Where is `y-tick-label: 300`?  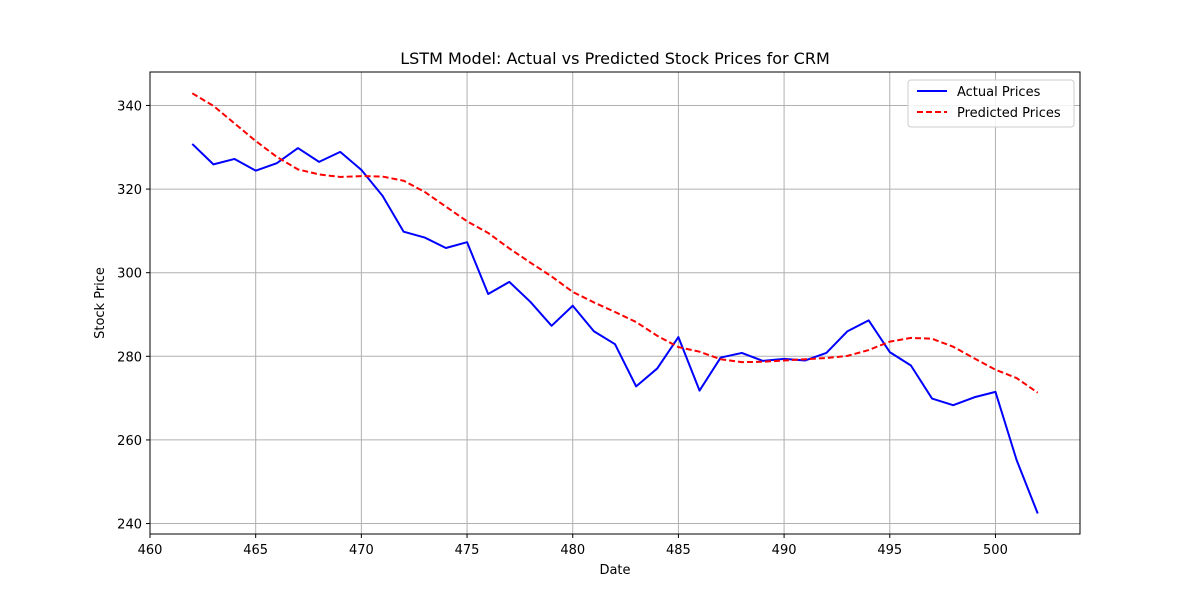
y-tick-label: 300 is located at coordinates (129, 274).